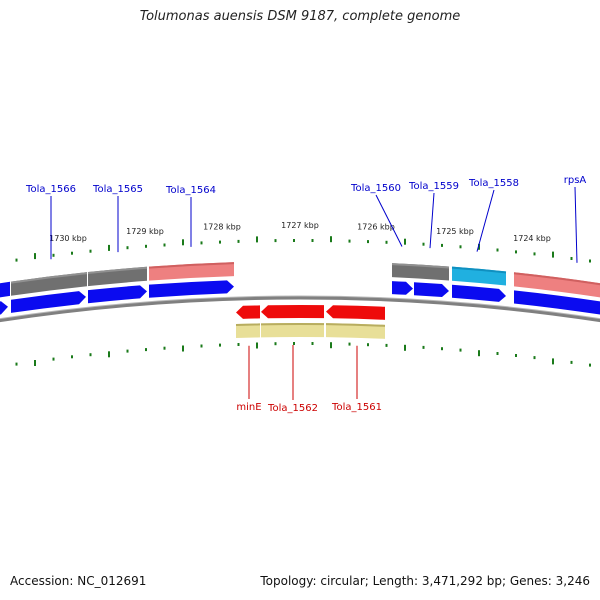 The width and height of the screenshot is (600, 600). Describe the element at coordinates (222, 227) in the screenshot. I see `scale-label: 1728 kbp` at that location.